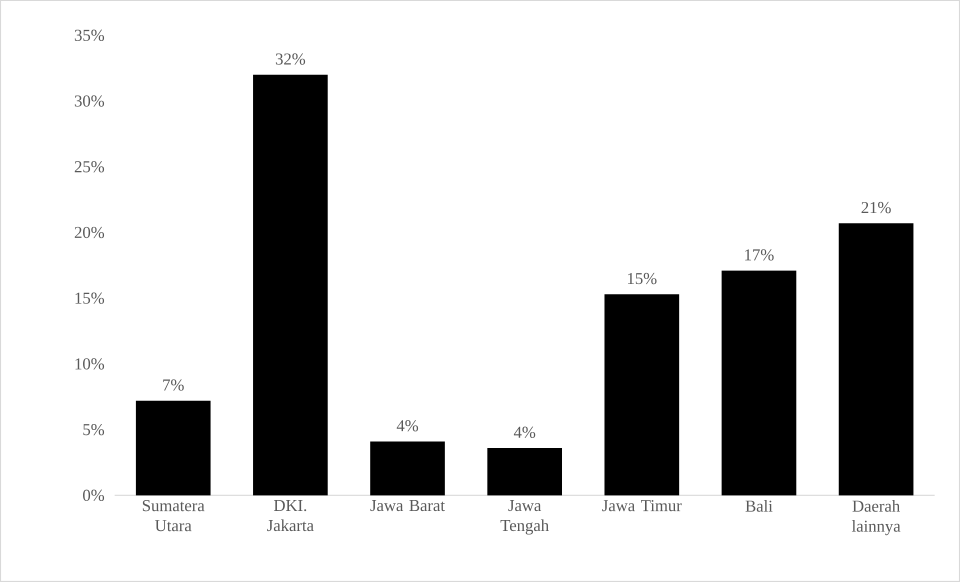  What do you see at coordinates (407, 506) in the screenshot?
I see `x-tick-label: Jawa Barat` at bounding box center [407, 506].